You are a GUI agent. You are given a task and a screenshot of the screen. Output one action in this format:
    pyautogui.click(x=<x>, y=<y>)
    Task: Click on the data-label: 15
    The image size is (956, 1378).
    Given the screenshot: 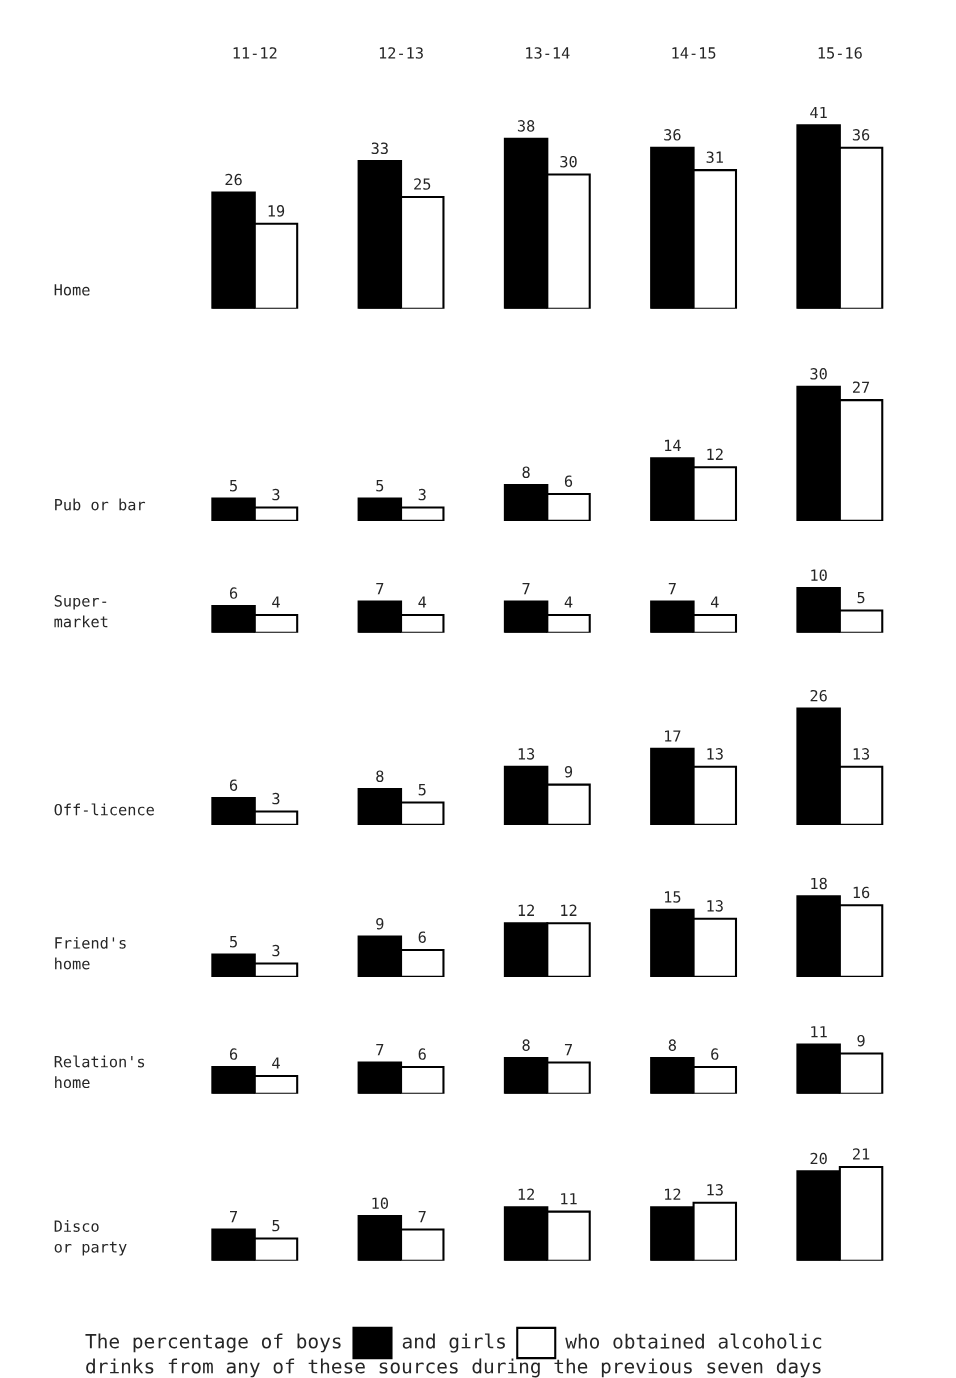 What is the action you would take?
    pyautogui.click(x=673, y=897)
    